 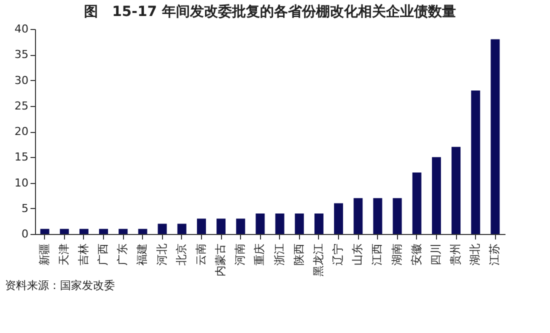 I want to click on y-tick-label: 40, so click(x=21, y=29).